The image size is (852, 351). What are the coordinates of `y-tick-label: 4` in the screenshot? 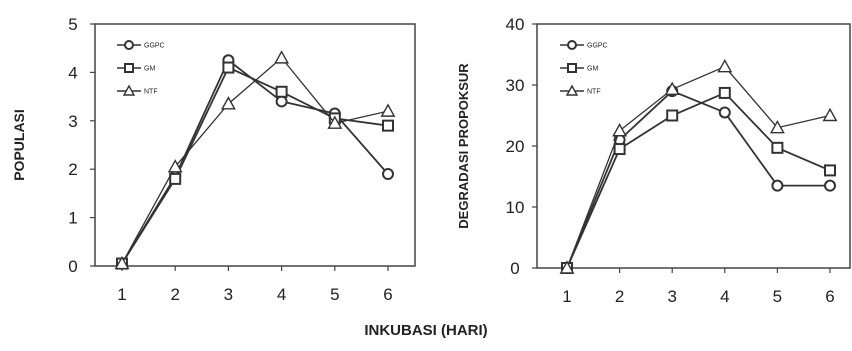 It's located at (72, 72).